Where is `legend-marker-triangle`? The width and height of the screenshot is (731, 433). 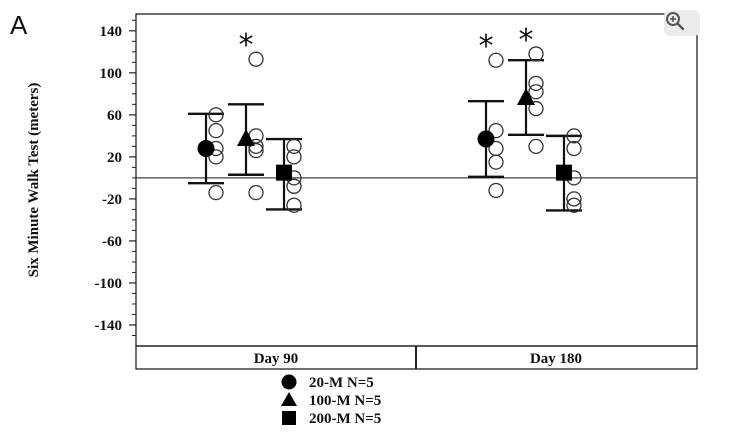 legend-marker-triangle is located at coordinates (289, 399).